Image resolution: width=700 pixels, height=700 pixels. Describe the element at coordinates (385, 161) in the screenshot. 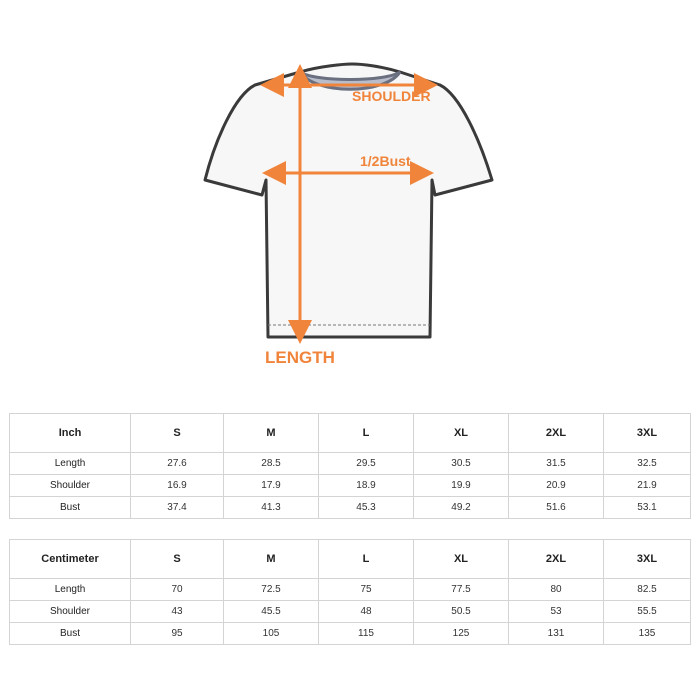

I see `bust-label: 1/2Bust` at that location.